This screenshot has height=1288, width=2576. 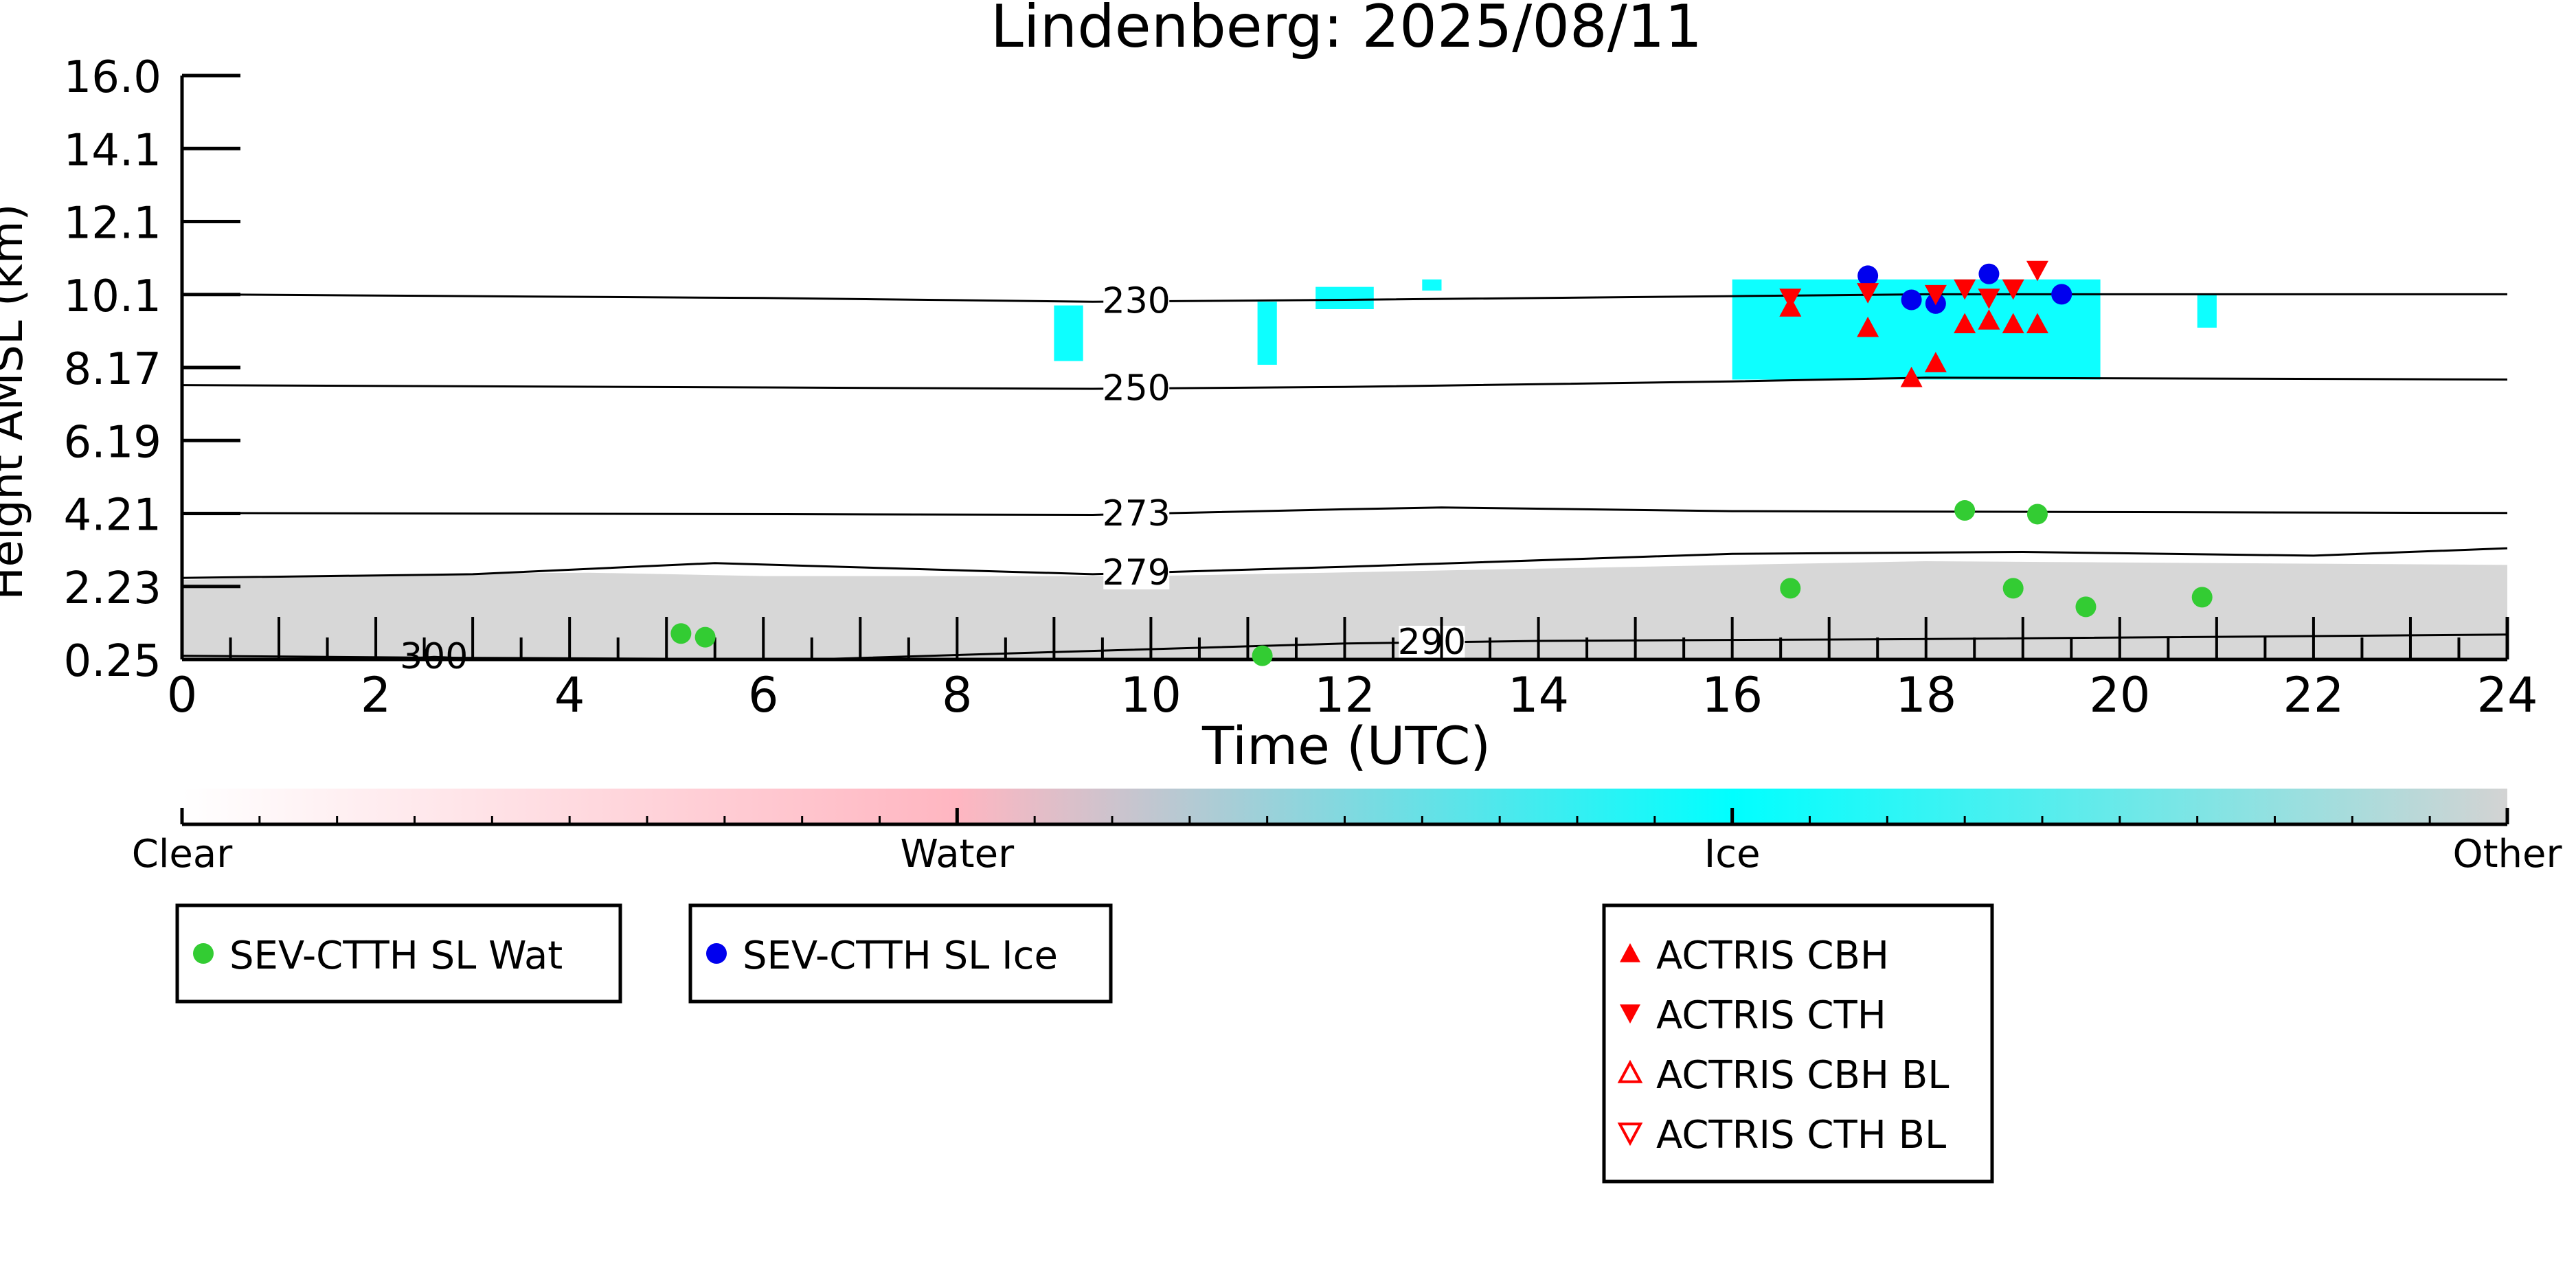 I want to click on legend-label: ACTRIS CTH, so click(x=1771, y=1015).